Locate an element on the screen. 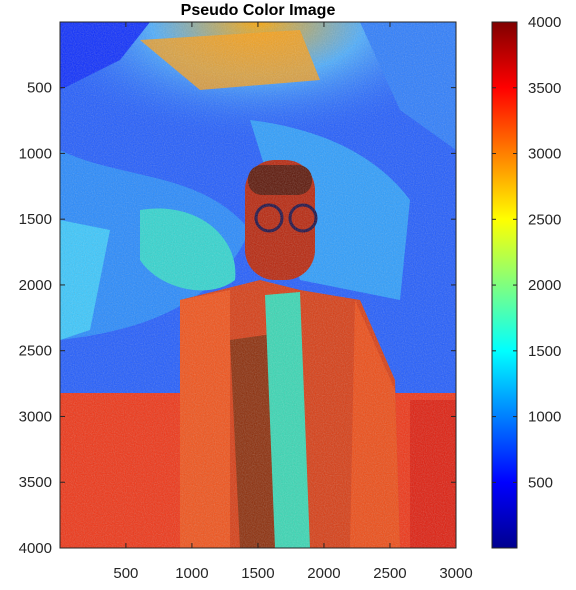 Image resolution: width=576 pixels, height=590 pixels. colorbar-tick-label: 1500 is located at coordinates (544, 351).